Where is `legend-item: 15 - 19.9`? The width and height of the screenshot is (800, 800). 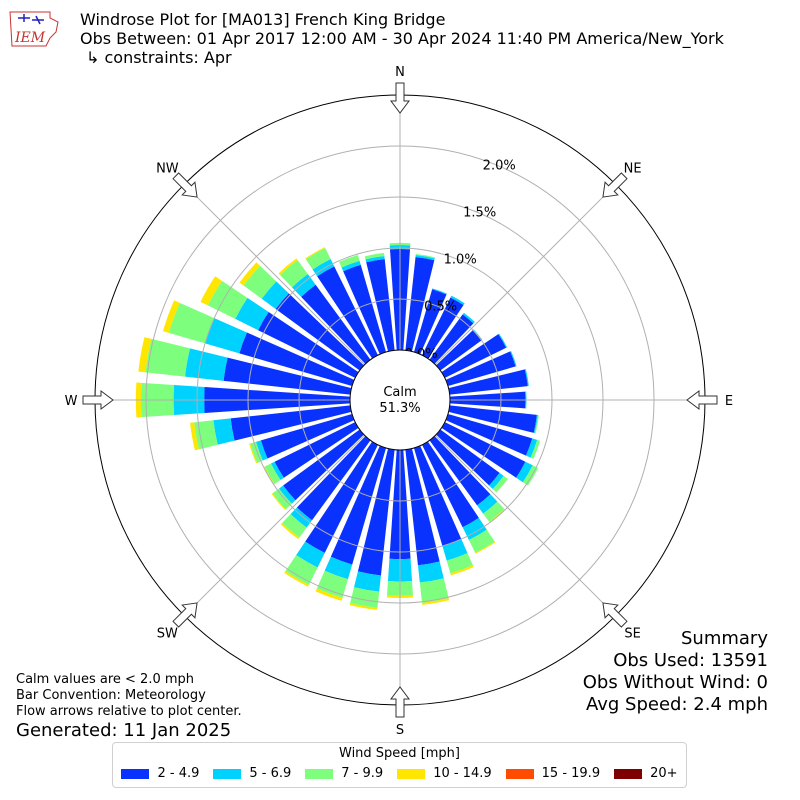 legend-item: 15 - 19.9 is located at coordinates (552, 773).